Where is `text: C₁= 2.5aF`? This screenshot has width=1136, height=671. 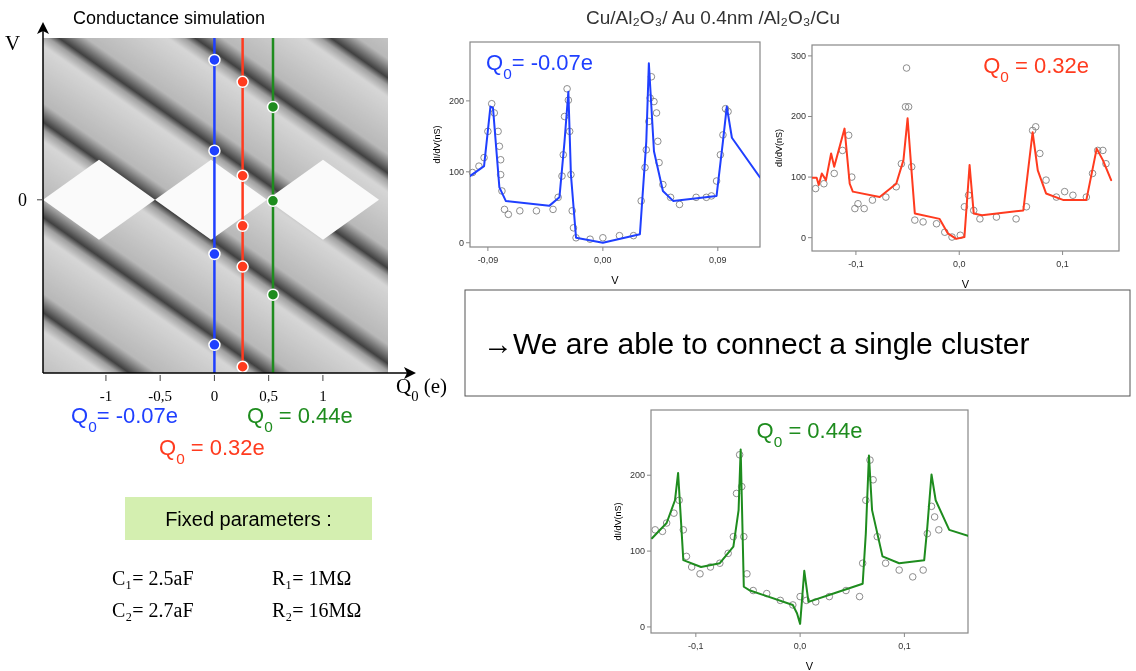 text: C₁= 2.5aF is located at coordinates (153, 578).